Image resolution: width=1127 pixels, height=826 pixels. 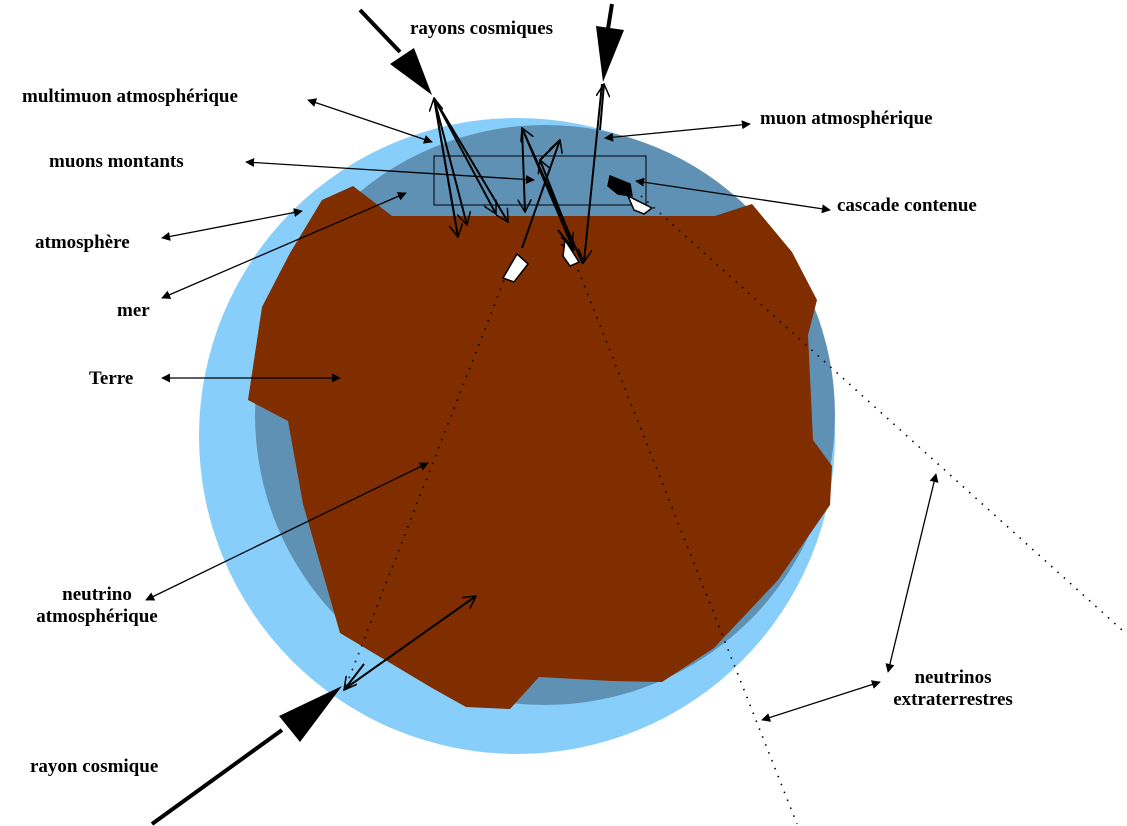 What do you see at coordinates (97, 594) in the screenshot?
I see `label-neutrino-line1: neutrino` at bounding box center [97, 594].